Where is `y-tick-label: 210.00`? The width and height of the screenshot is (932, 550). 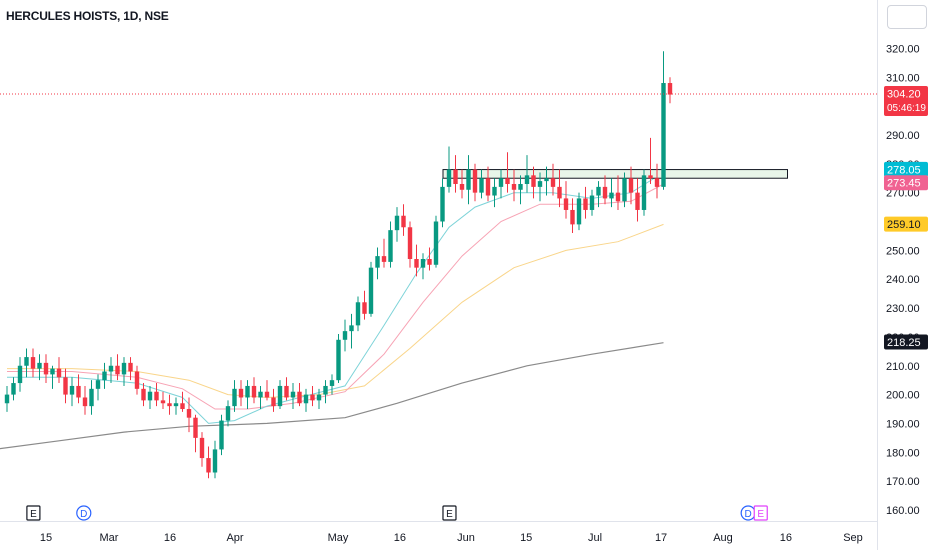
y-tick-label: 210.00 is located at coordinates (903, 367).